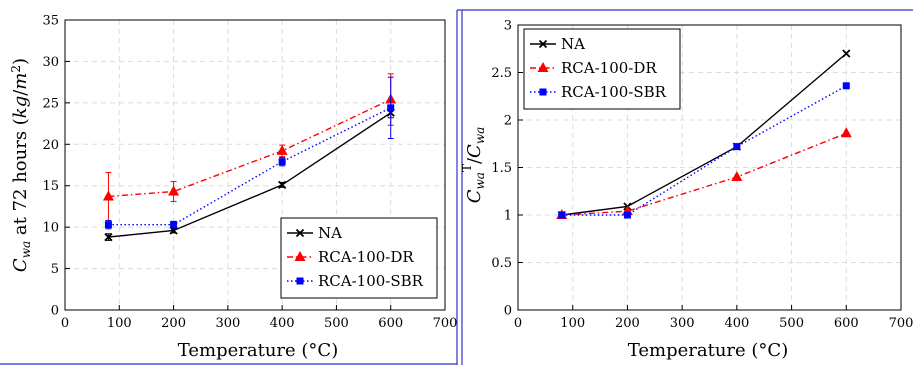  What do you see at coordinates (50, 186) in the screenshot?
I see `left-y-tick-label: 15` at bounding box center [50, 186].